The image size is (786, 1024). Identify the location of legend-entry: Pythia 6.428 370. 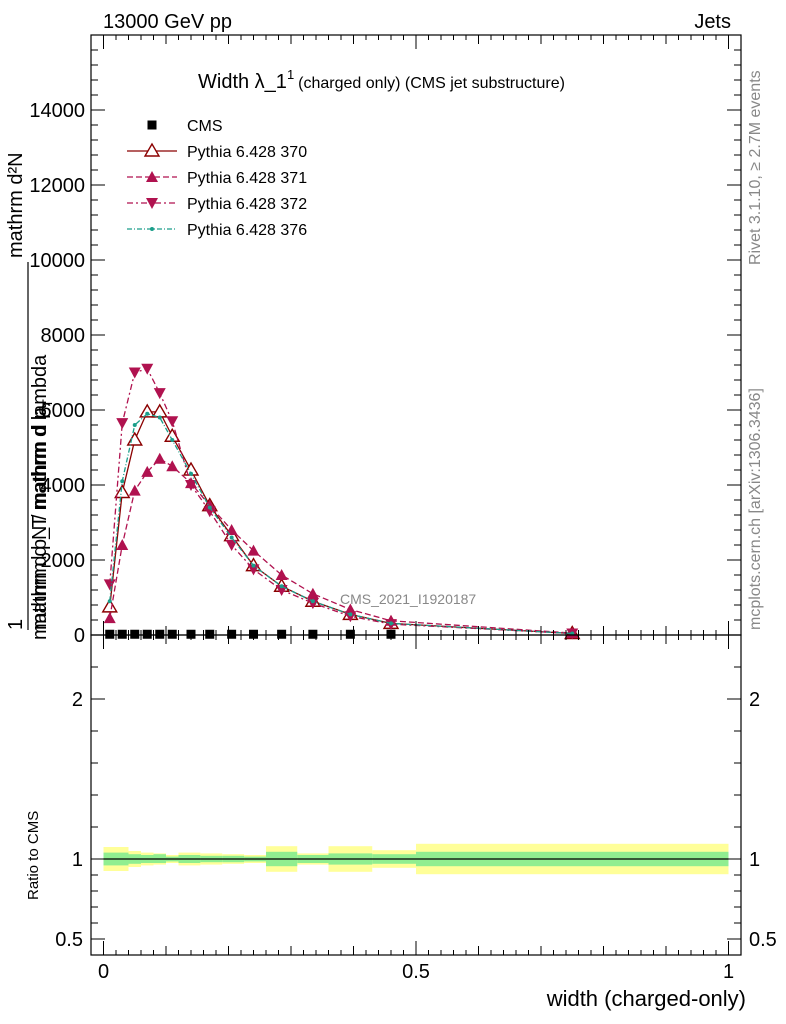
(217, 151).